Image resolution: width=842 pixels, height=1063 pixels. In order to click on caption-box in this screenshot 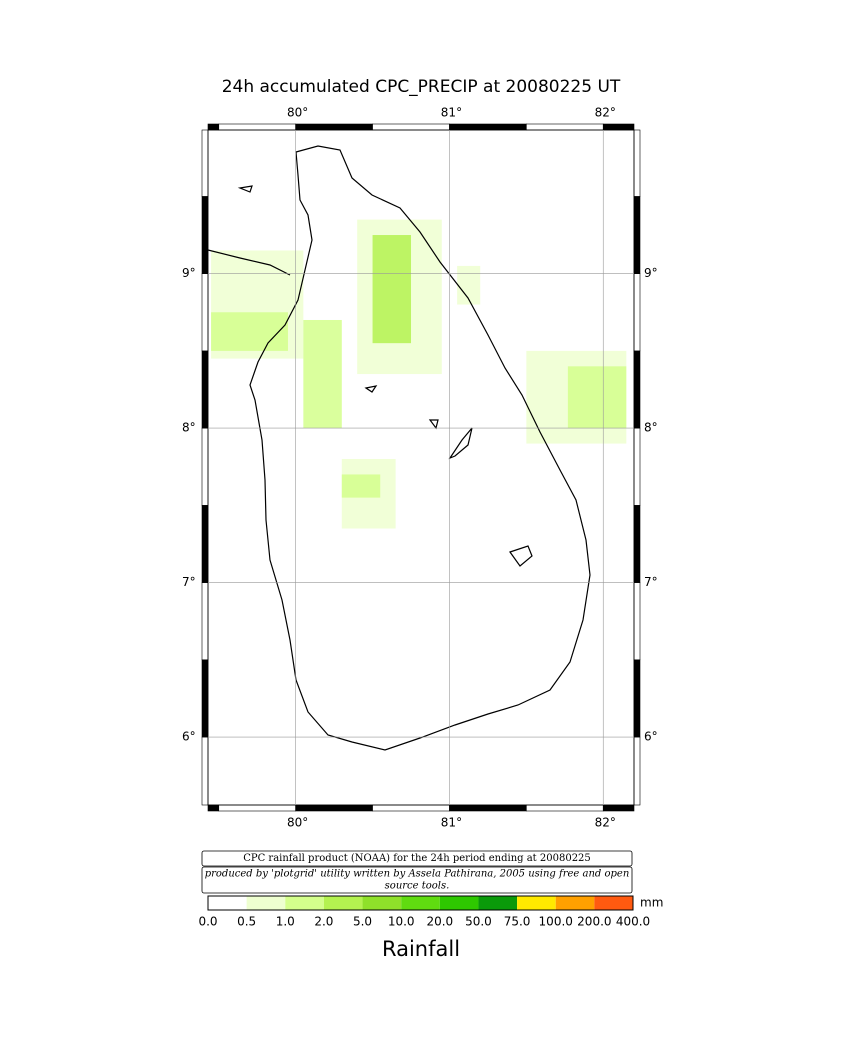, I will do `click(417, 858)`.